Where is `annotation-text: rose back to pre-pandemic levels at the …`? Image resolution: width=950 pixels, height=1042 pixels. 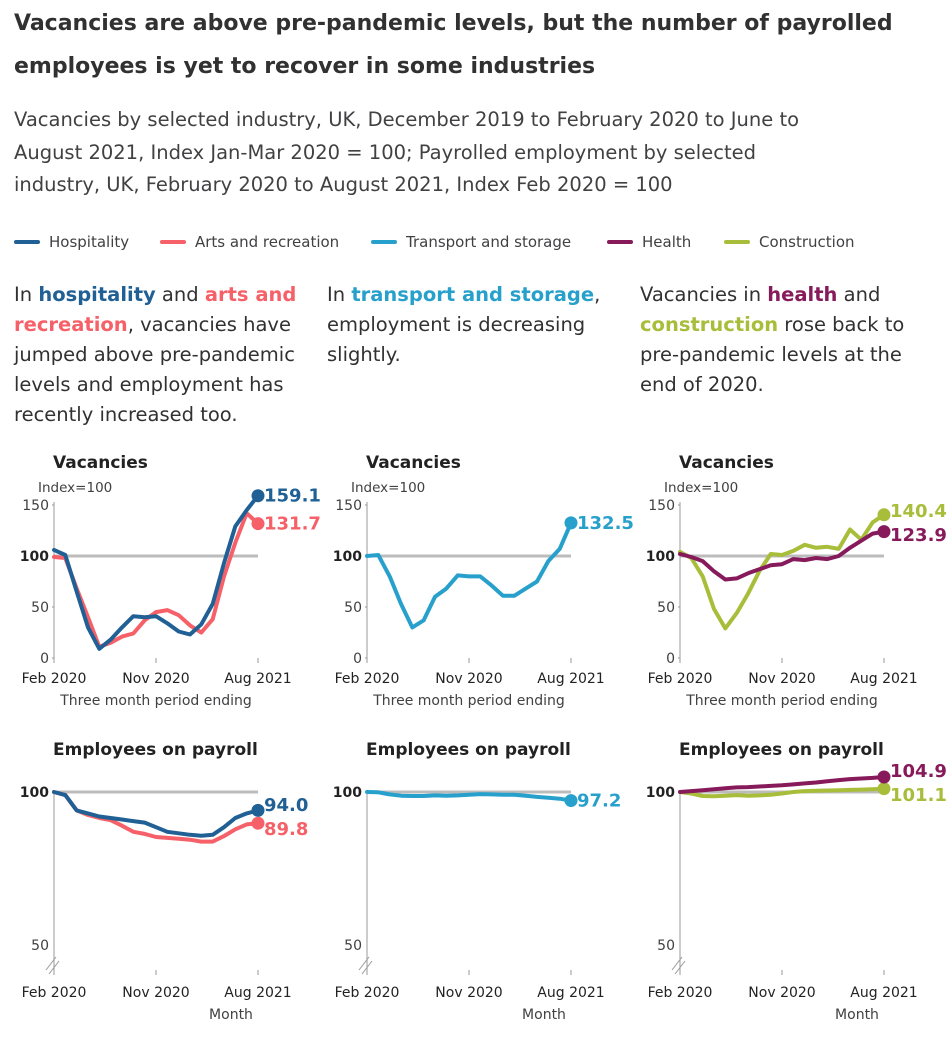
annotation-text: rose back to pre-pandemic levels at the … is located at coordinates (772, 354).